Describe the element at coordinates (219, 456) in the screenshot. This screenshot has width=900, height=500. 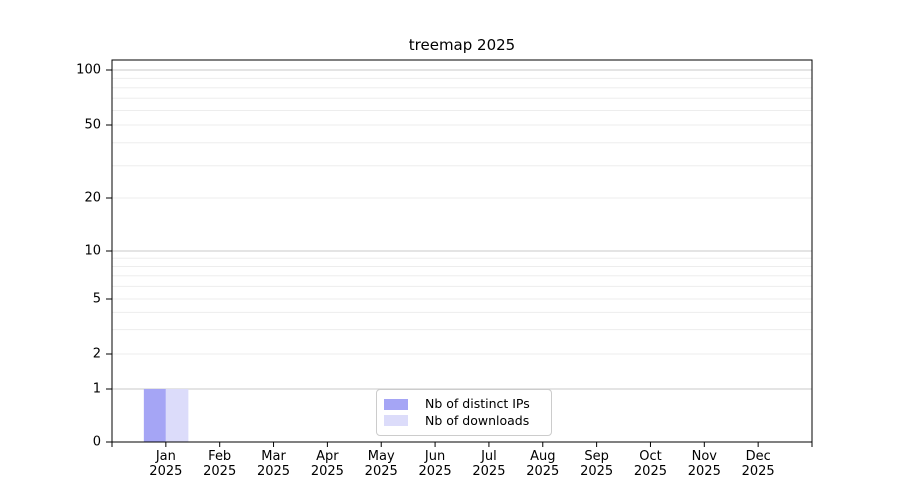
I see `x-tick-label-month: Feb` at that location.